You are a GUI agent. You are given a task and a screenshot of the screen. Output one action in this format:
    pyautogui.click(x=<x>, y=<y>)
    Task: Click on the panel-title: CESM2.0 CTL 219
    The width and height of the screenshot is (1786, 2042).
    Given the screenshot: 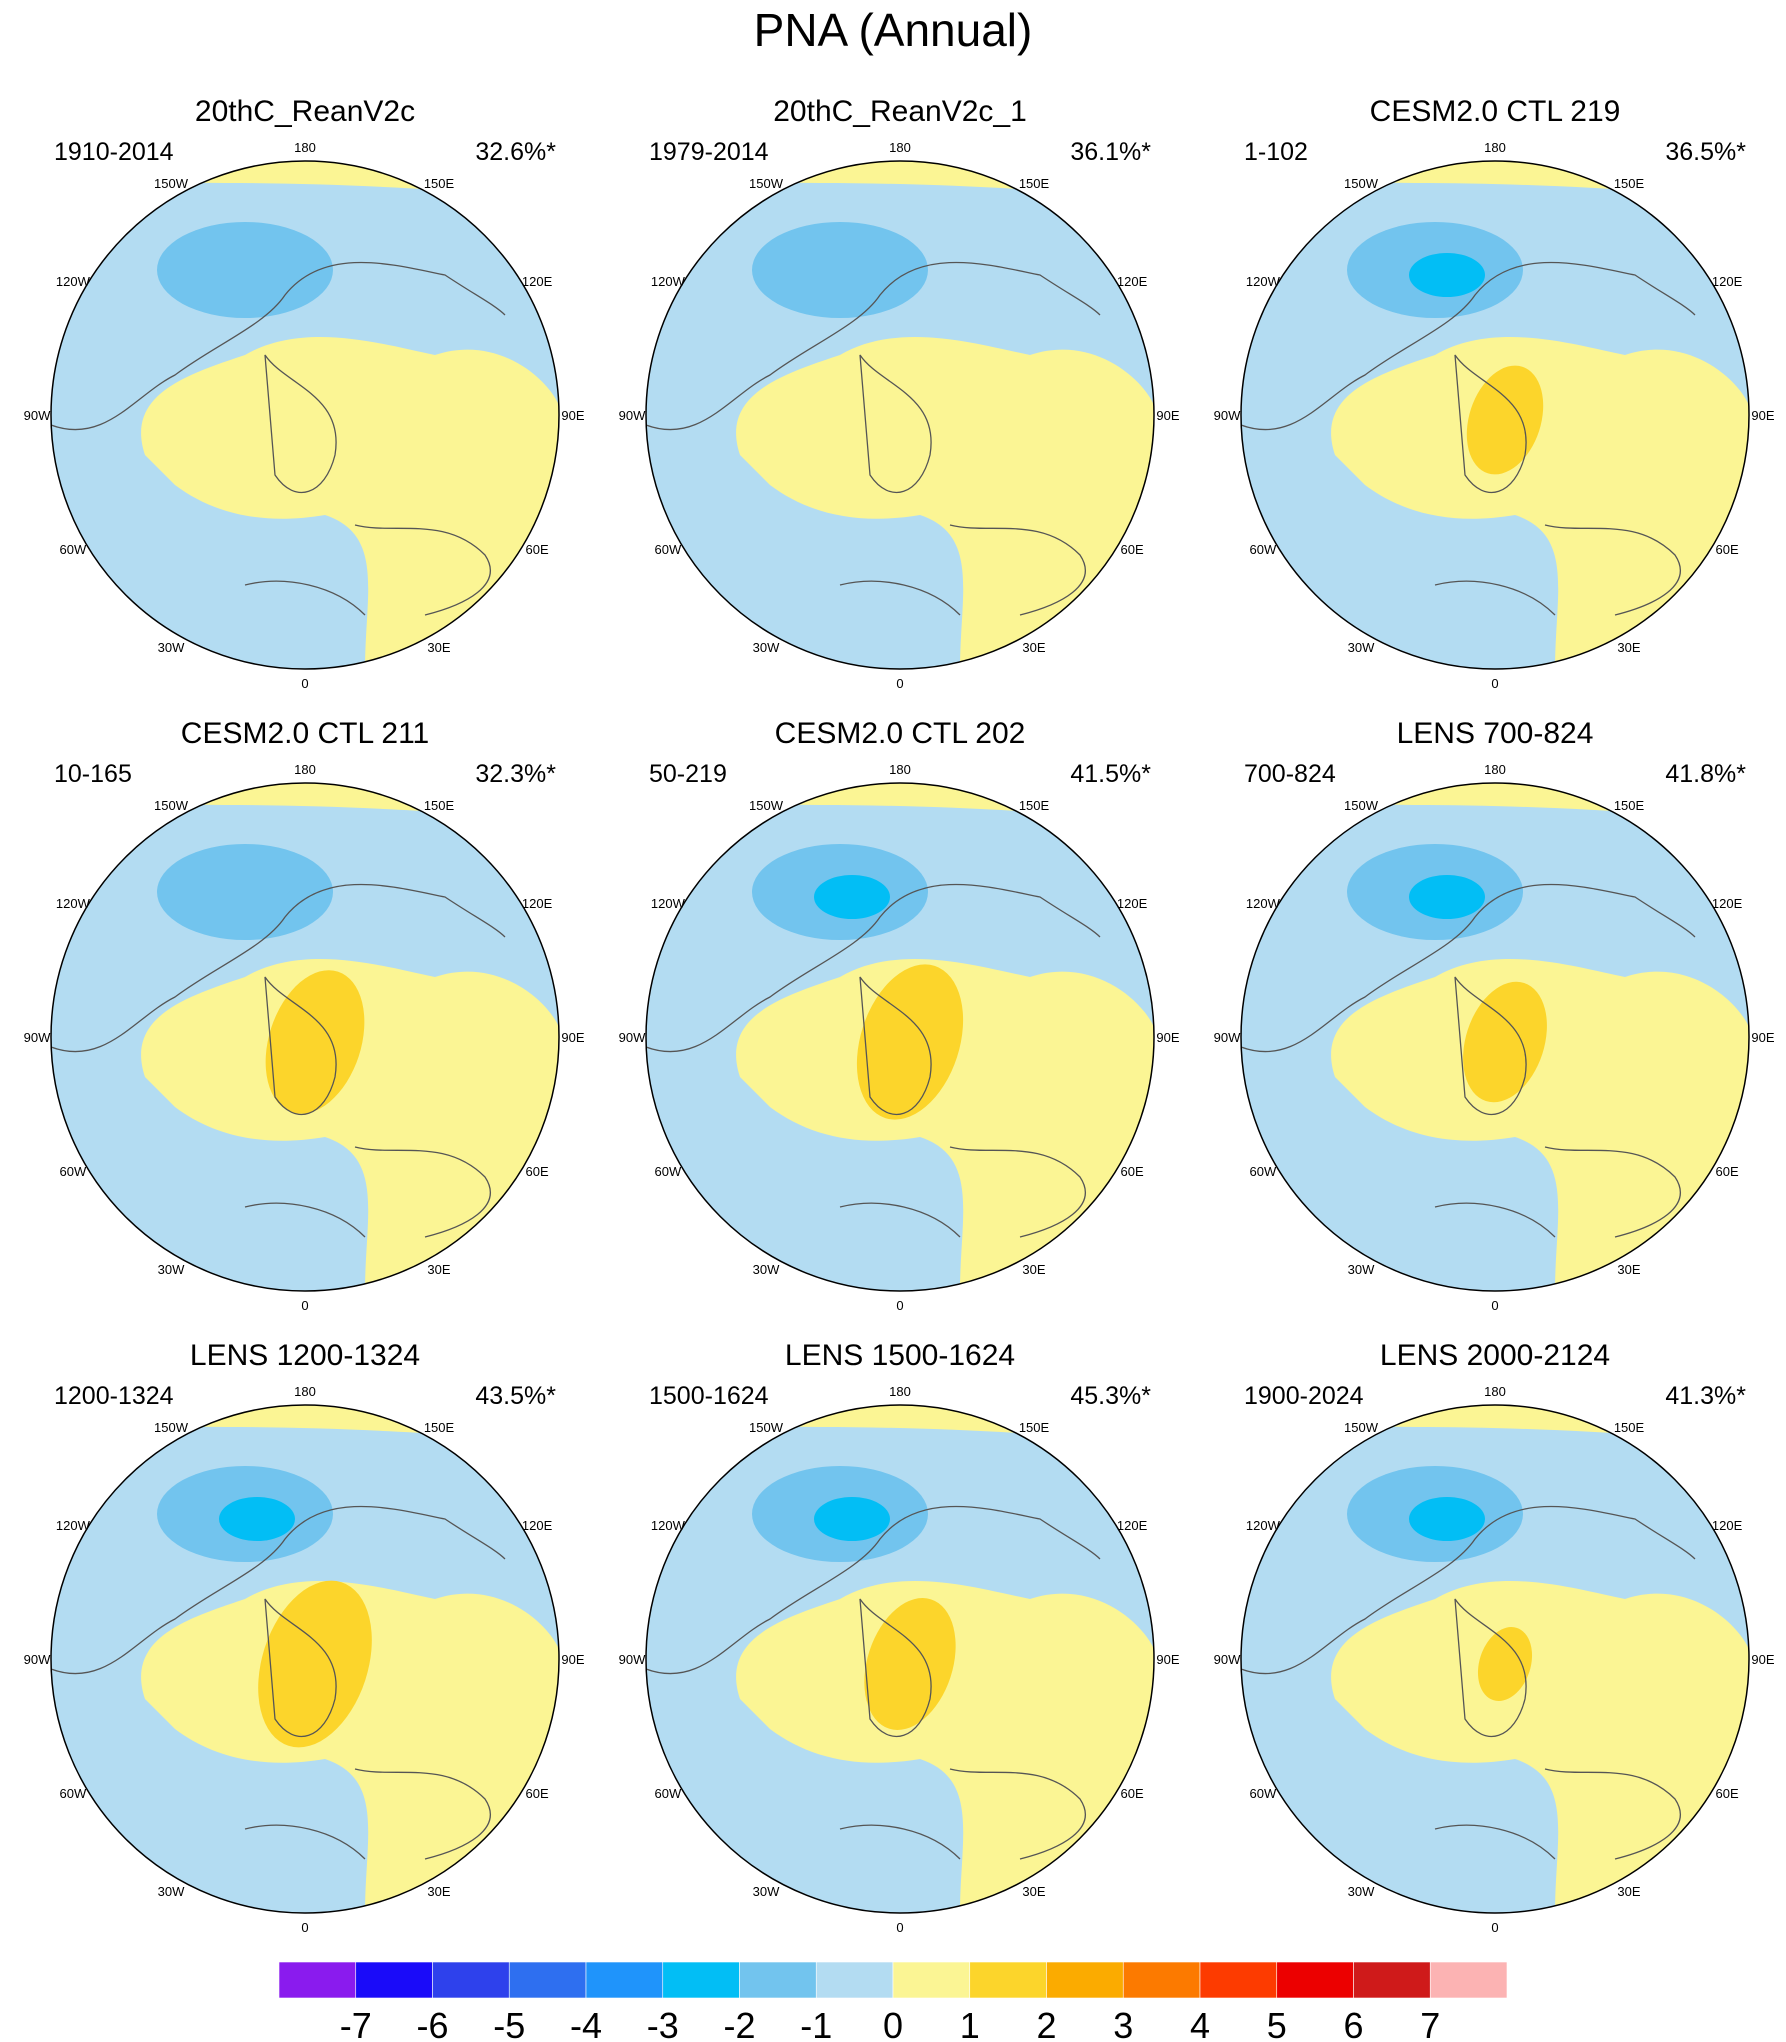 What is the action you would take?
    pyautogui.click(x=1495, y=111)
    